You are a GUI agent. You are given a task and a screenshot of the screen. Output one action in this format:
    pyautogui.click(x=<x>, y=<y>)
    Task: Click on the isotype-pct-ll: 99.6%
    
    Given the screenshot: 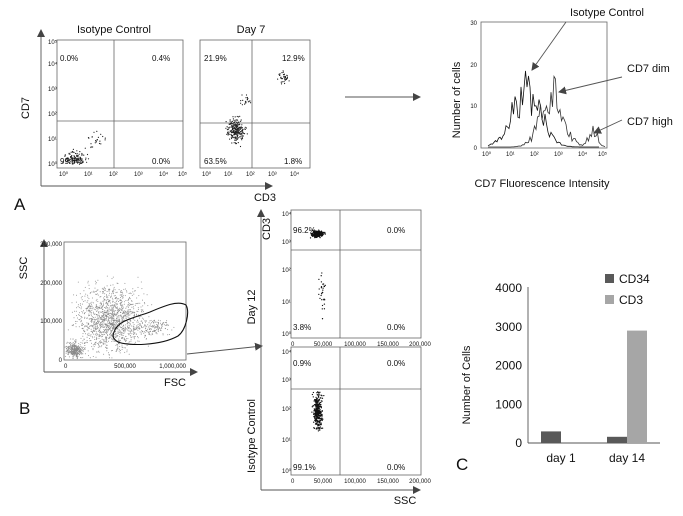 What is the action you would take?
    pyautogui.click(x=71, y=161)
    